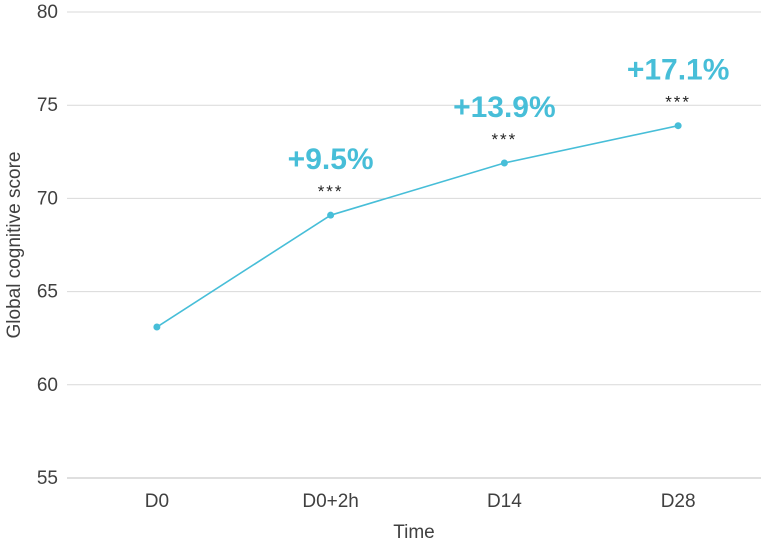 The image size is (768, 543). I want to click on y-tick-label: 70, so click(47, 198).